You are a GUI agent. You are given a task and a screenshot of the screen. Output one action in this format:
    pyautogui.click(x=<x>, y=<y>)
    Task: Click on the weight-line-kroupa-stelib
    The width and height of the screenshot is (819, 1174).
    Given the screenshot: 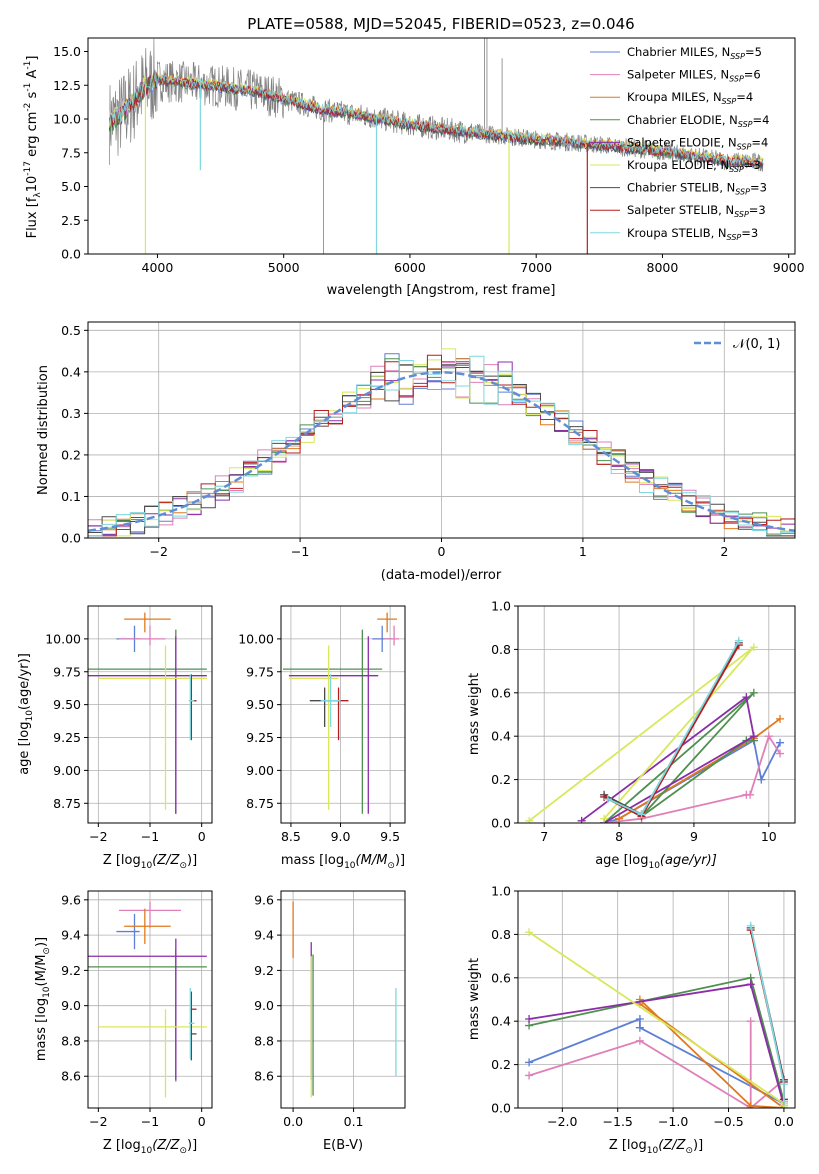 What is the action you would take?
    pyautogui.click(x=673, y=728)
    